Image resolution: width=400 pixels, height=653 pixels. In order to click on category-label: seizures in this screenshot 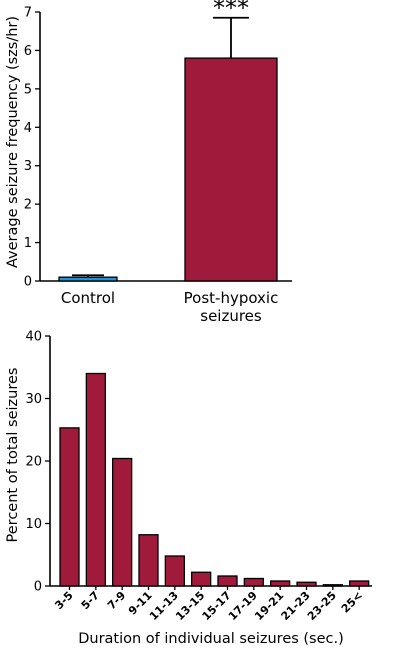, I will do `click(231, 316)`.